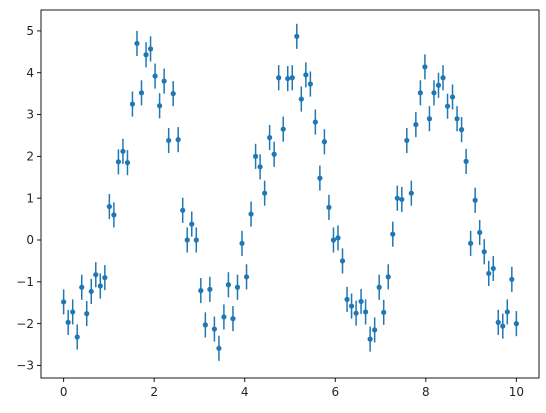  Describe the element at coordinates (28, 198) in the screenshot. I see `y-axis: −3 −2 −1 0 1 2 3 4 5` at that location.